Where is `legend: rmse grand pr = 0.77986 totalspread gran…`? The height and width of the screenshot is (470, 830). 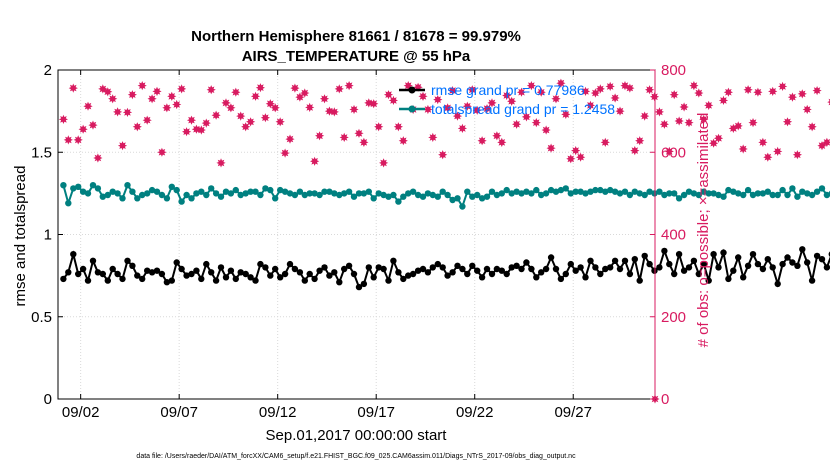 legend: rmse grand pr = 0.77986 totalspread gran… is located at coordinates (507, 99).